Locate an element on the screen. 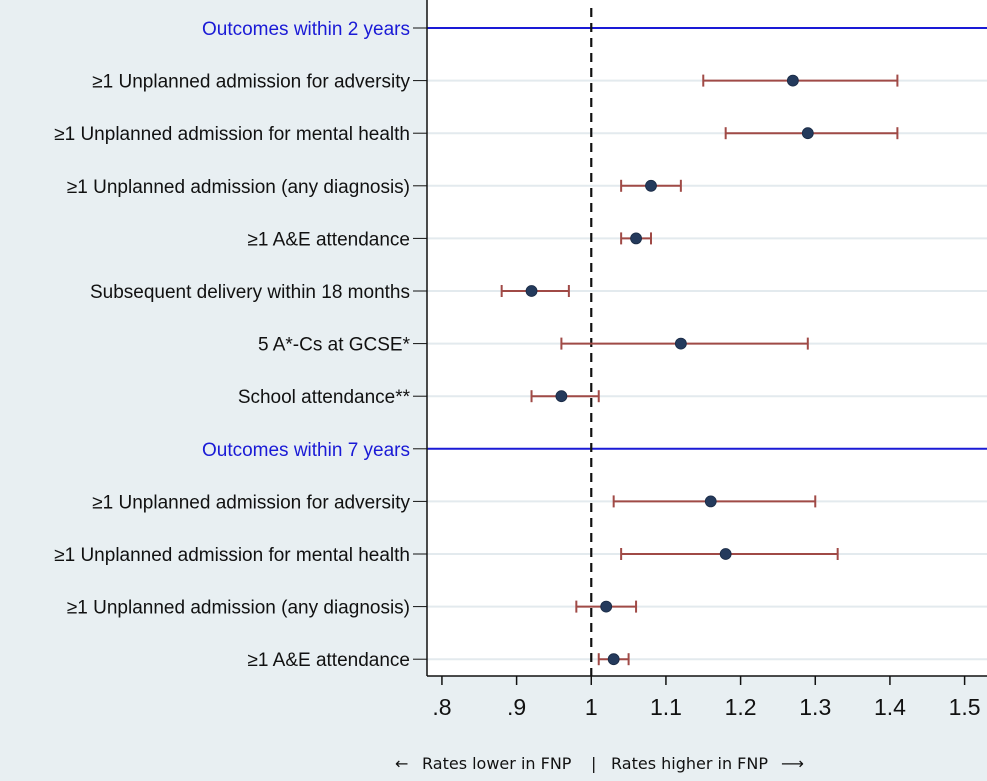 This screenshot has width=987, height=781. row-label: 5 A*-Cs at GCSE* is located at coordinates (334, 345).